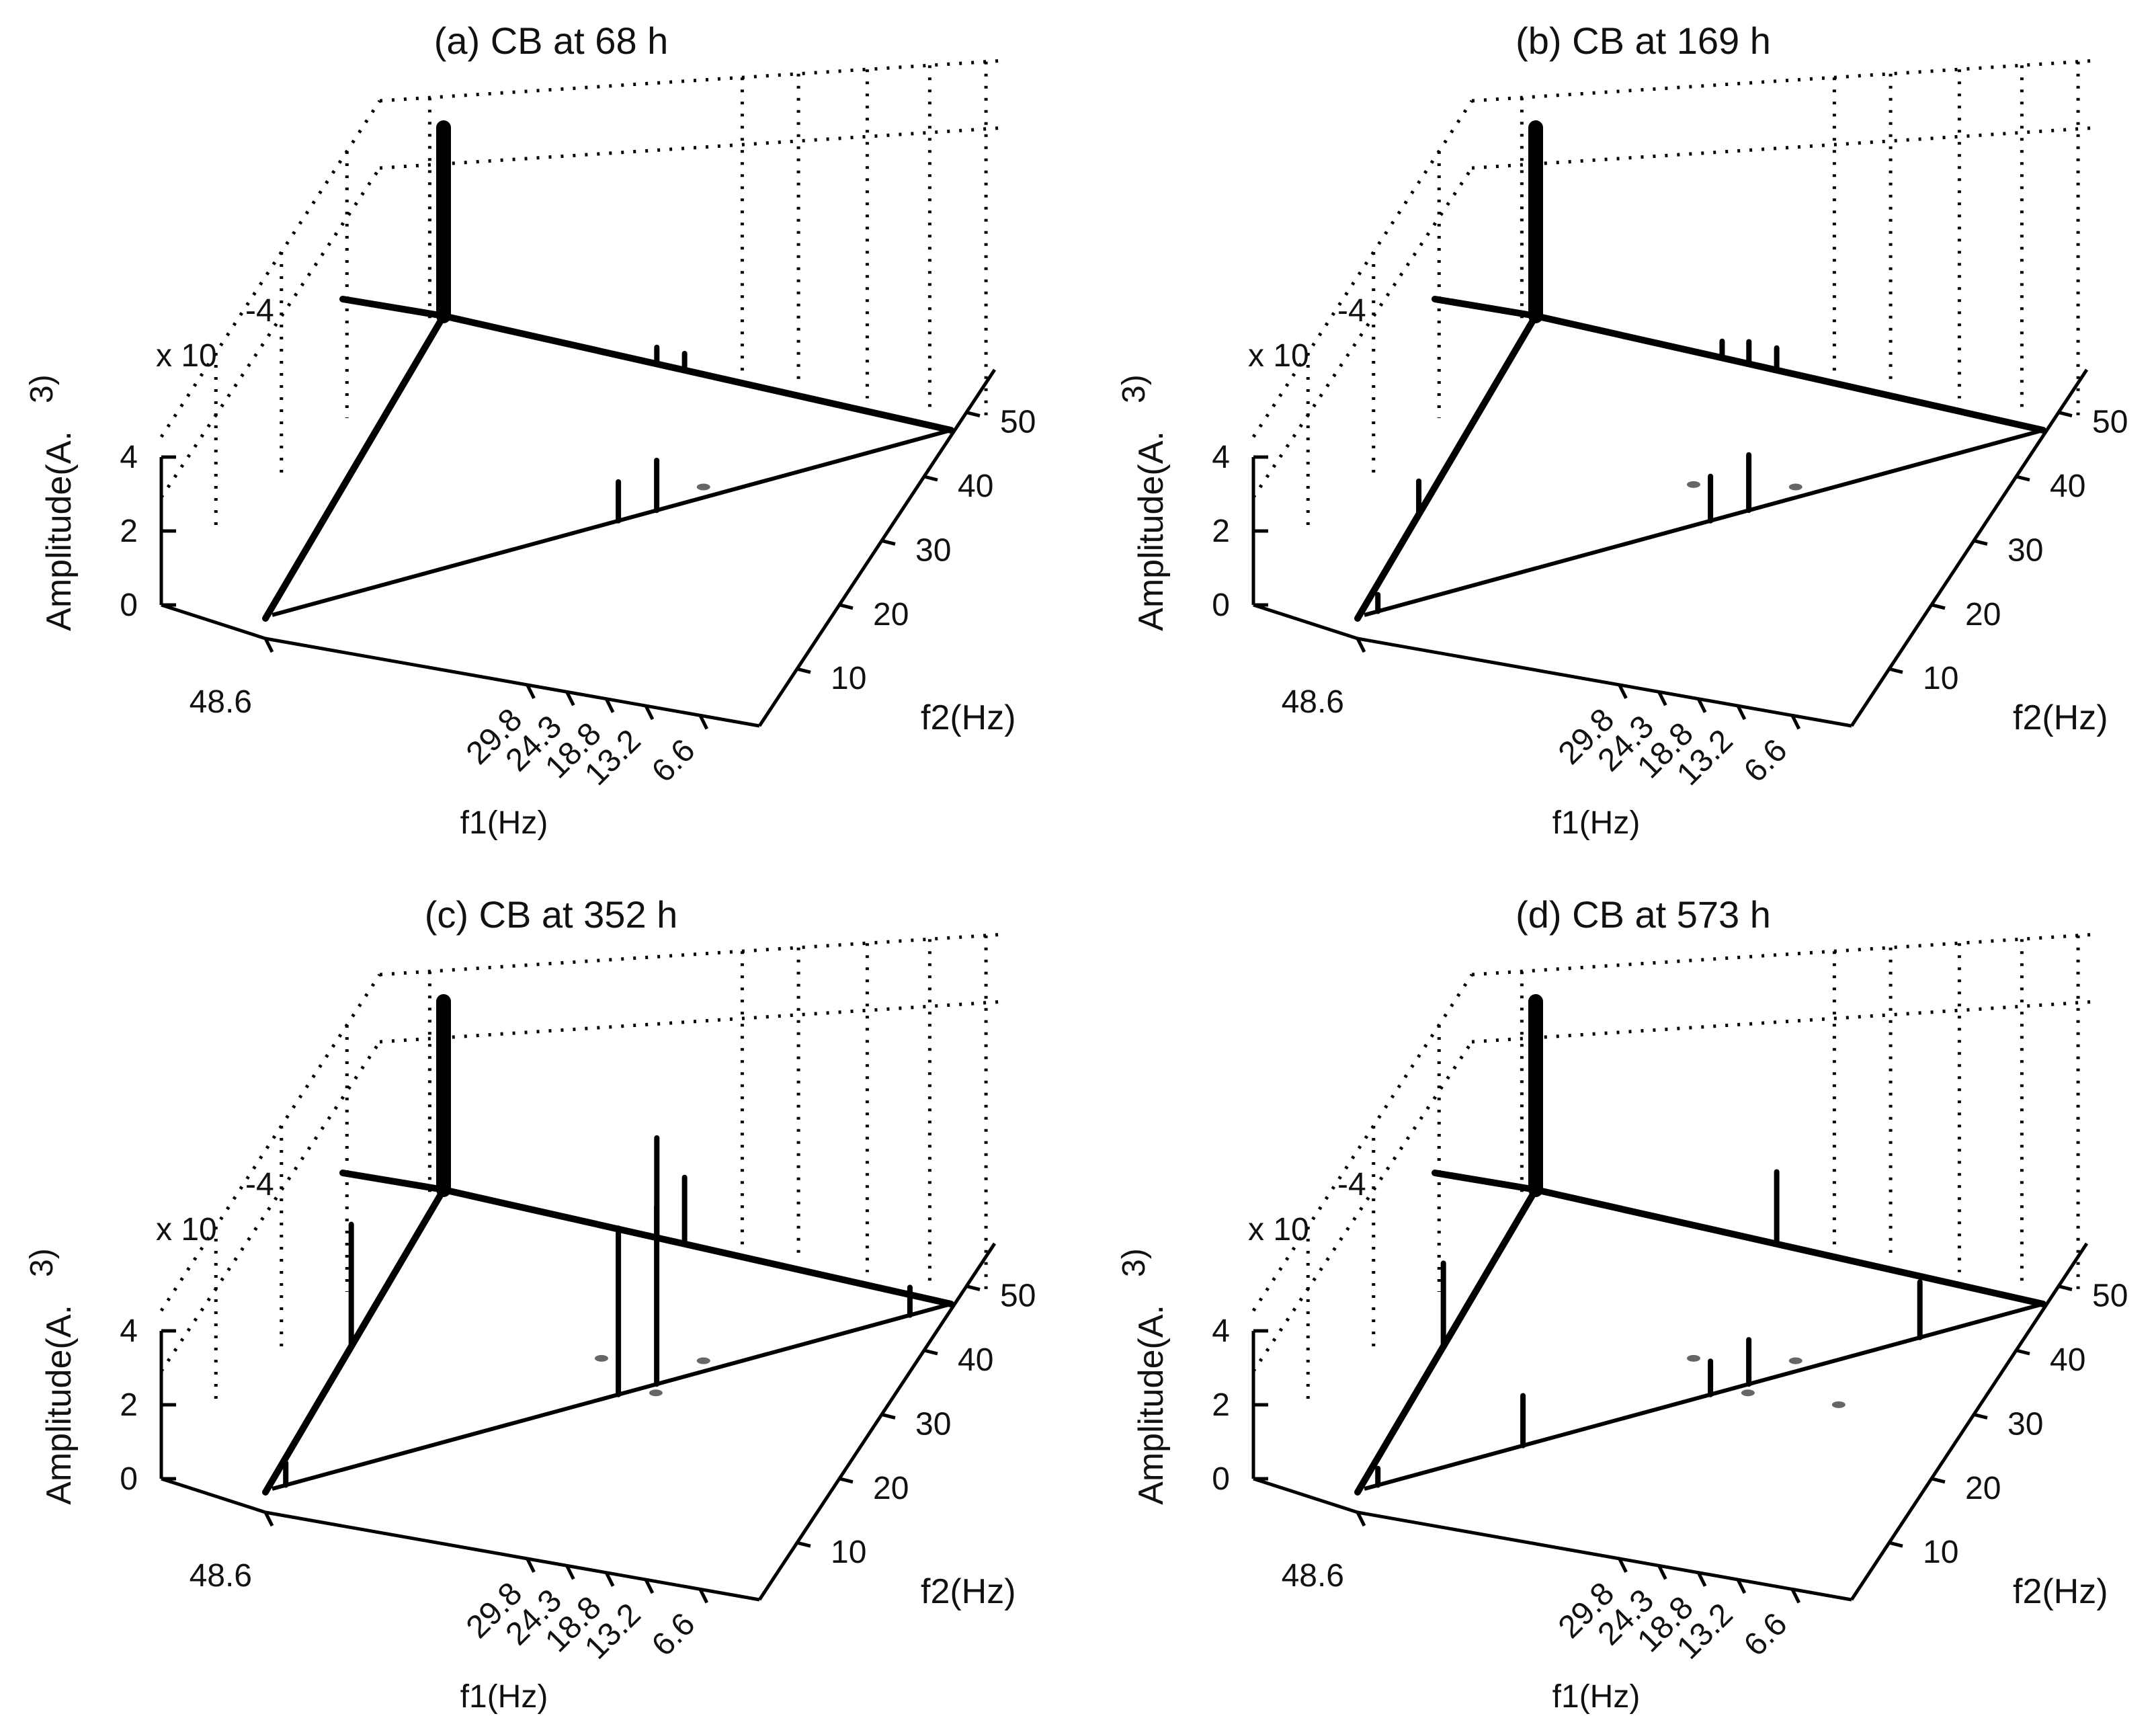 The height and width of the screenshot is (1716, 2156). Describe the element at coordinates (504, 1697) in the screenshot. I see `f1-axis-label: f1(Hz)` at that location.